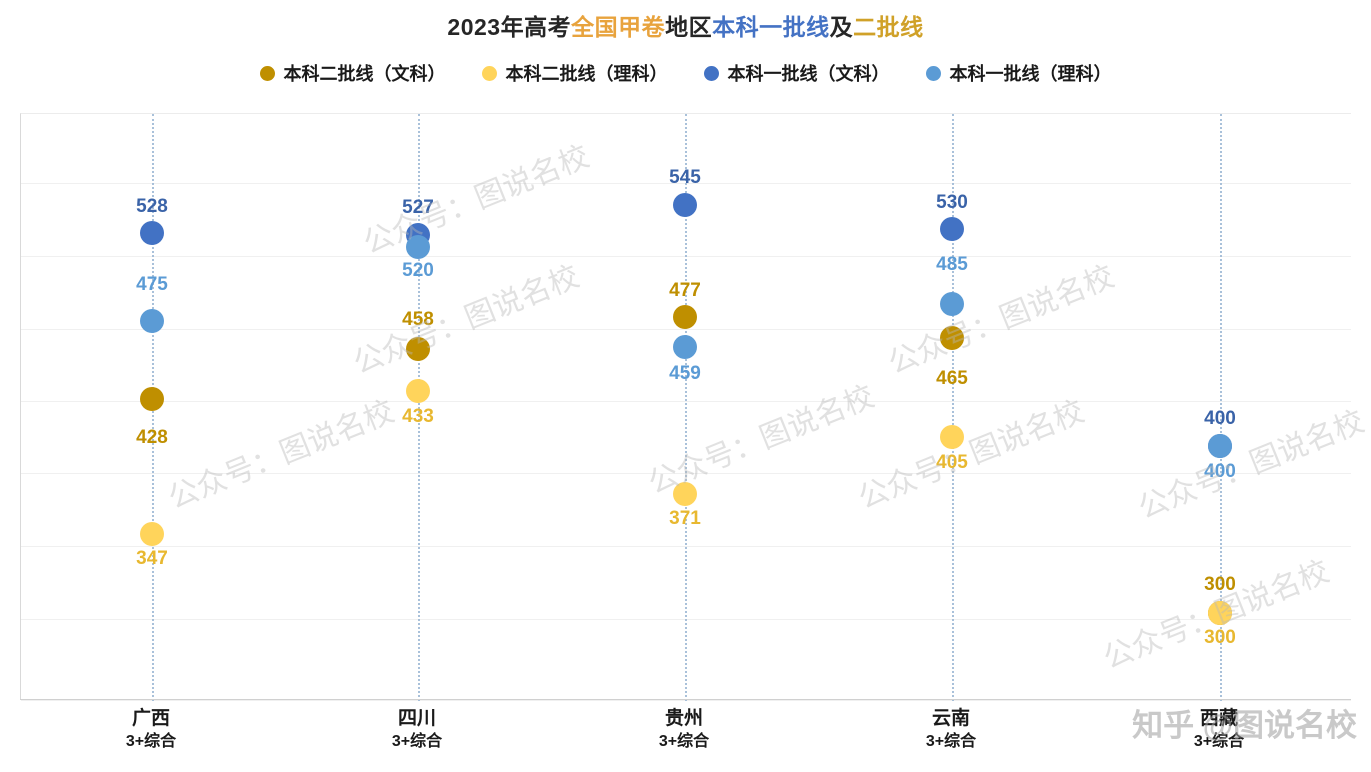 The height and width of the screenshot is (772, 1371). What do you see at coordinates (771, 27) in the screenshot?
I see `title-segment-3: 本科一批线` at bounding box center [771, 27].